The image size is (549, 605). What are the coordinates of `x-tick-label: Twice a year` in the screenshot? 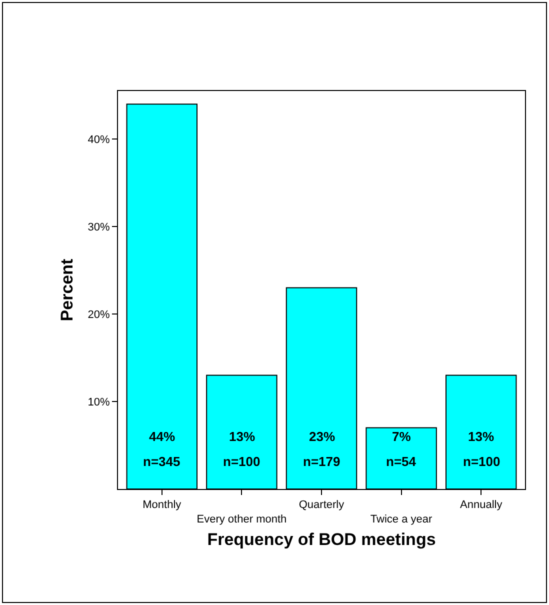 It's located at (401, 520).